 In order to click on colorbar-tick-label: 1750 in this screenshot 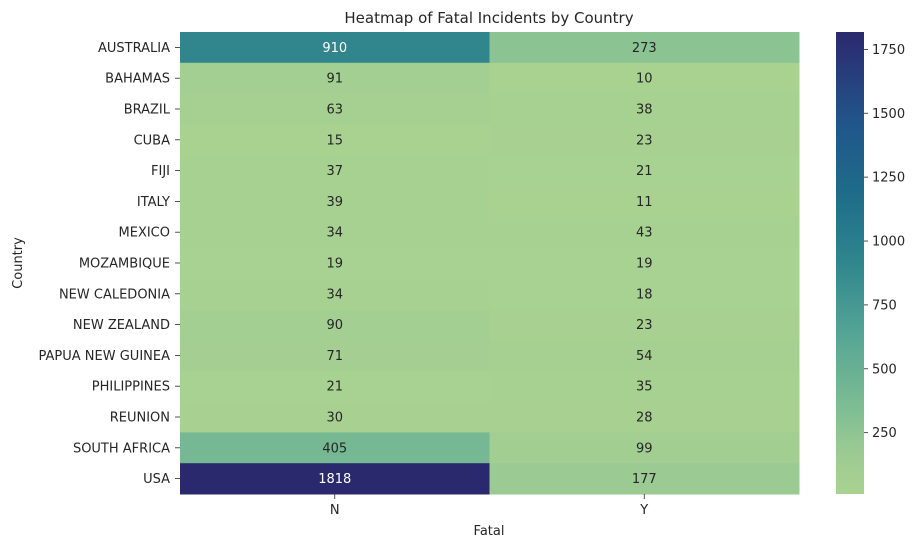, I will do `click(888, 50)`.